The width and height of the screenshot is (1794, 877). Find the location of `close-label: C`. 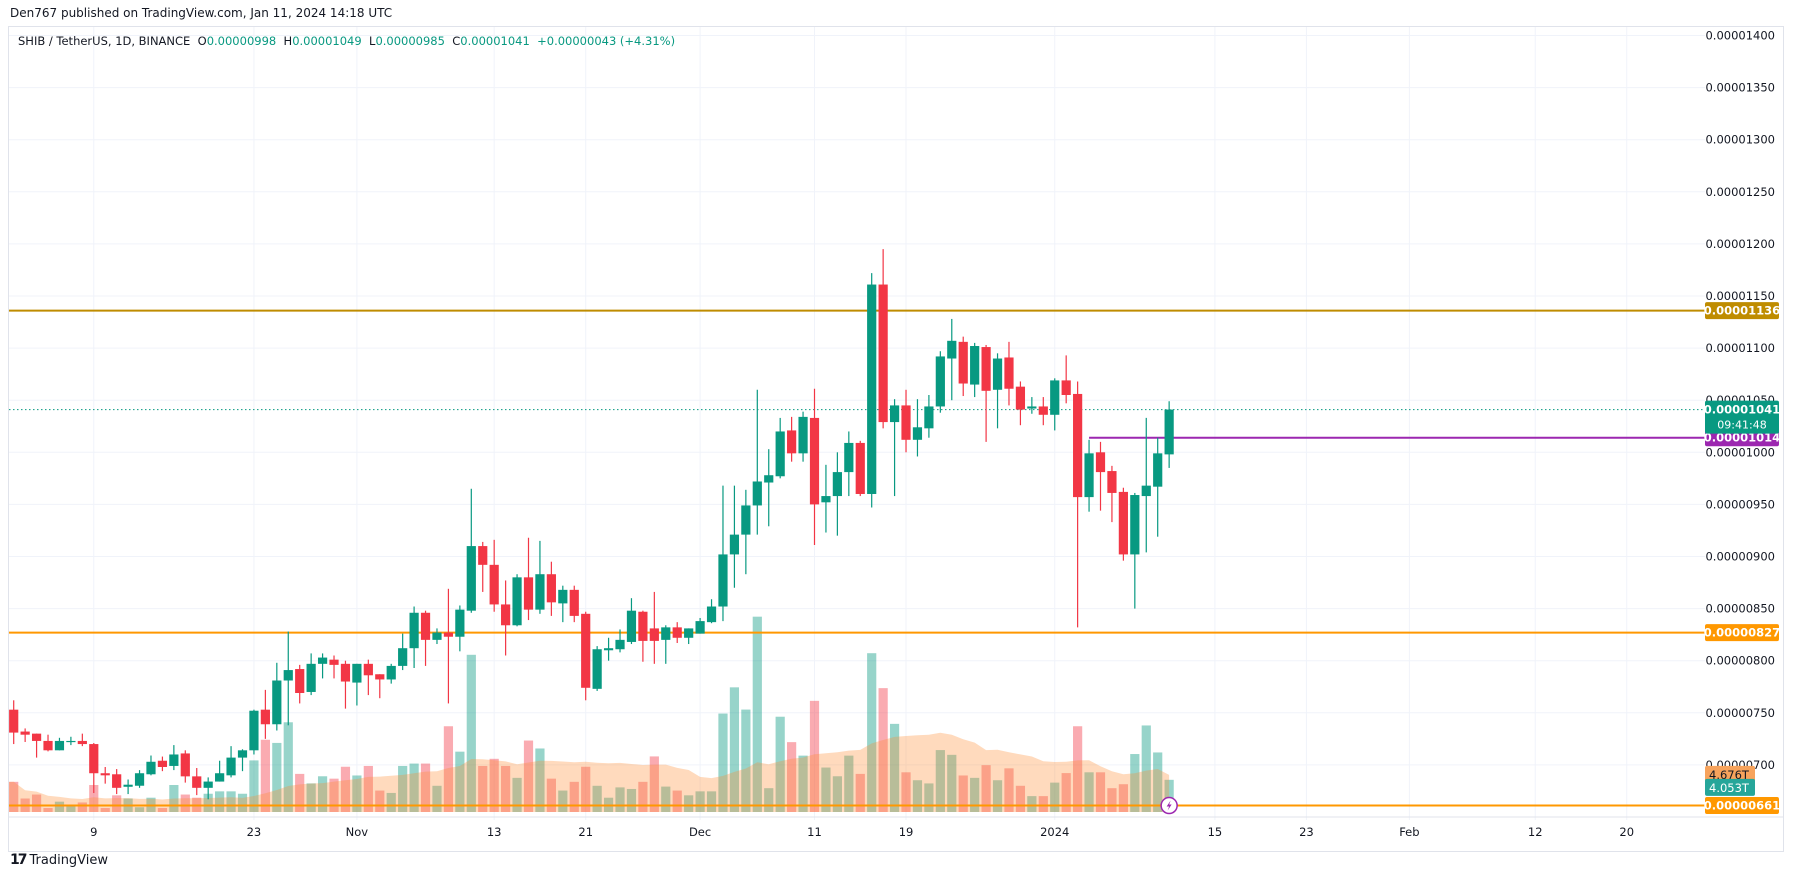

close-label: C is located at coordinates (456, 41).